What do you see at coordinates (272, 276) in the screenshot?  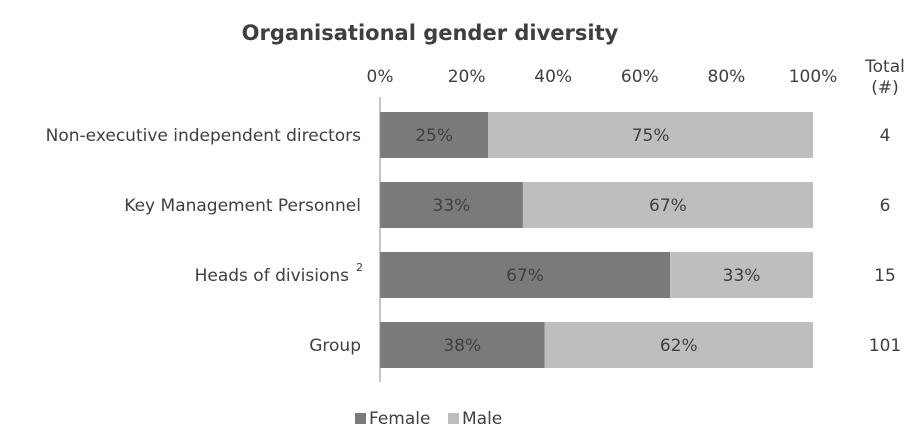 I see `category-label: Heads of divisions` at bounding box center [272, 276].